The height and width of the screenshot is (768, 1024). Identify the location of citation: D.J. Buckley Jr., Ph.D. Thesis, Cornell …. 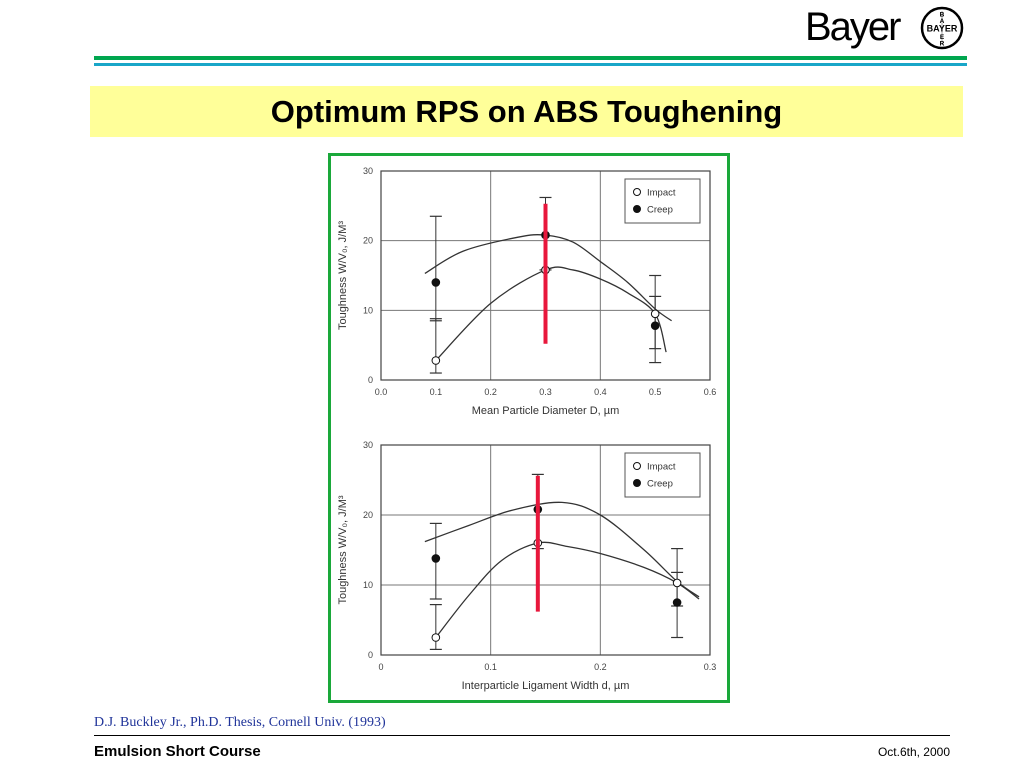
(240, 722).